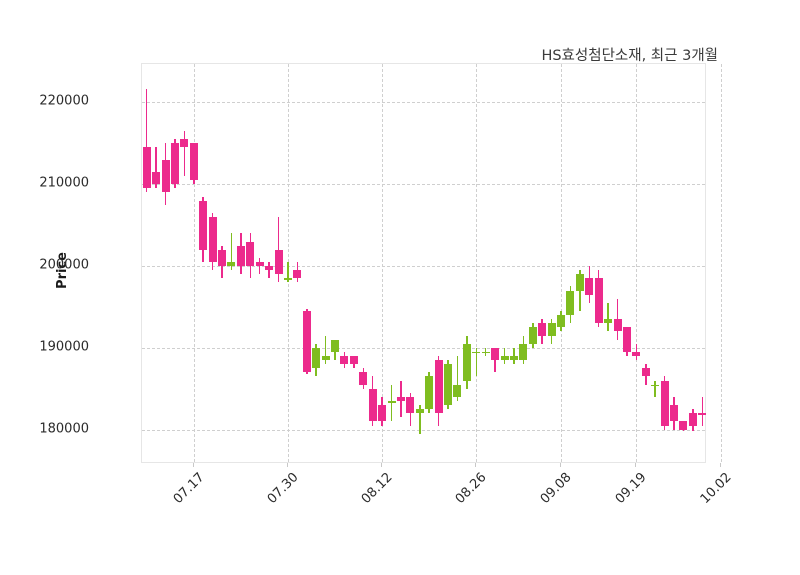  Describe the element at coordinates (64, 347) in the screenshot. I see `y-tick-label: 190000` at that location.